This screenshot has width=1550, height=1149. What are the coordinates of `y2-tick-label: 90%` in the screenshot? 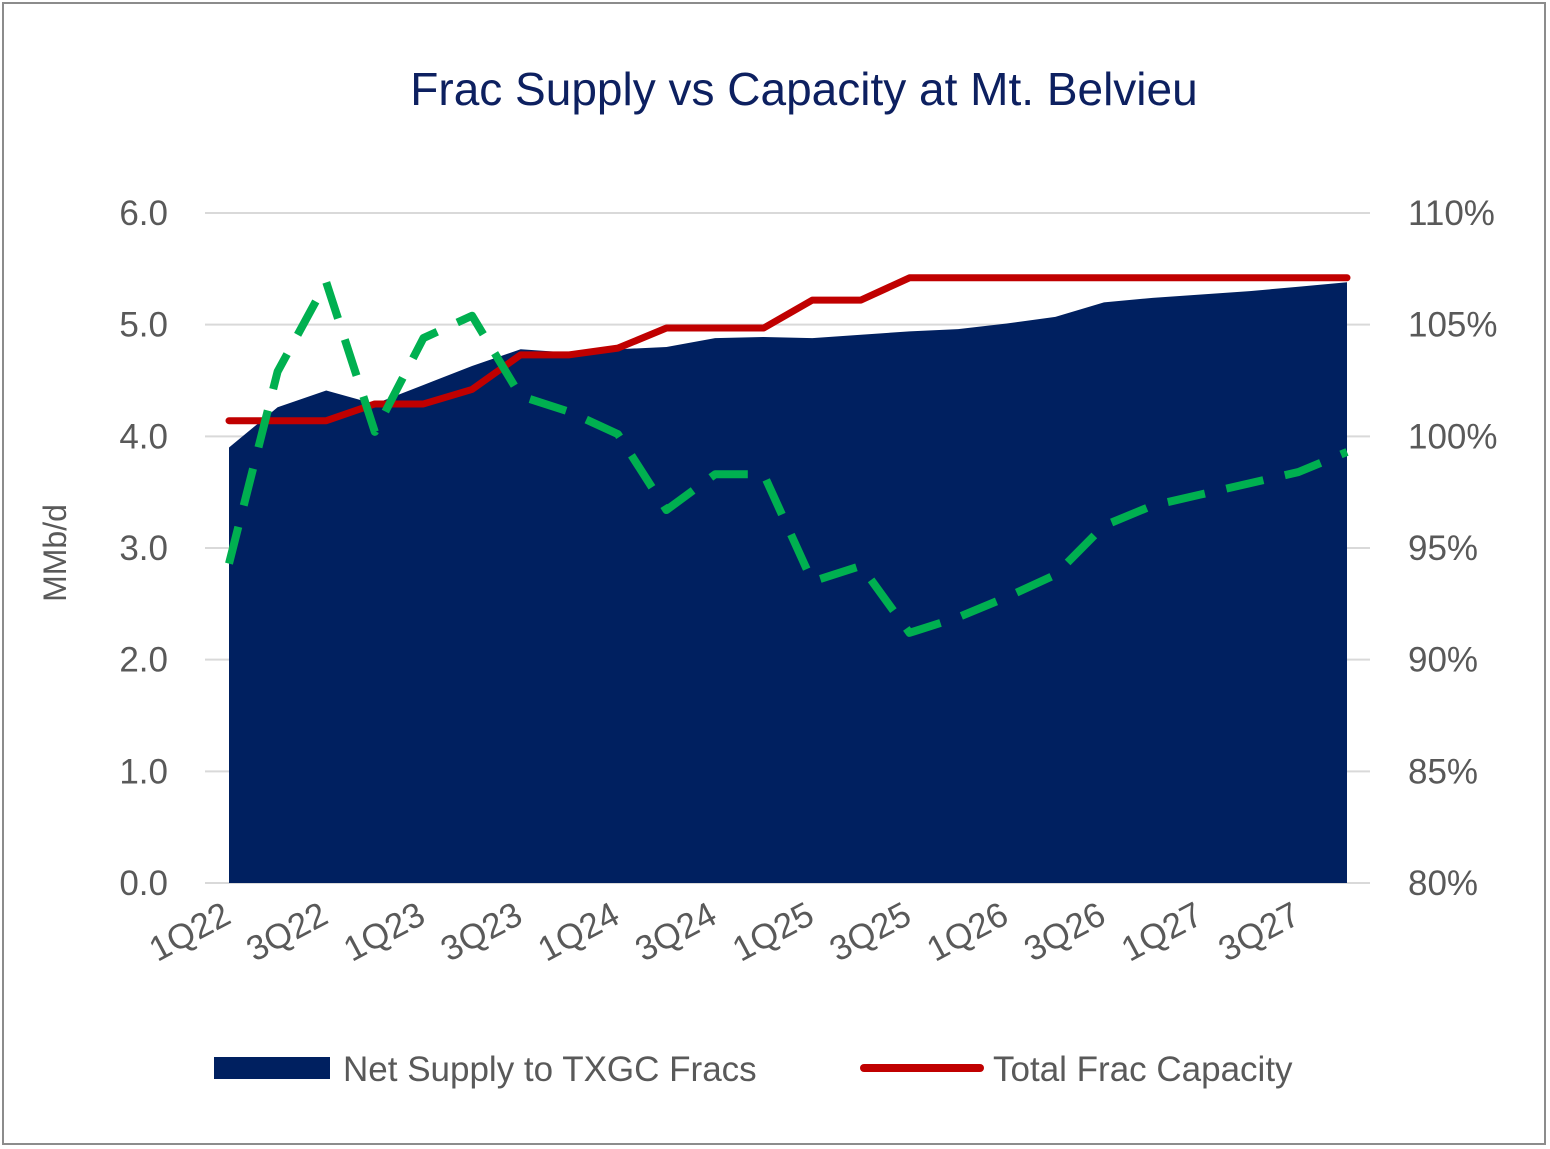 It's located at (1443, 660).